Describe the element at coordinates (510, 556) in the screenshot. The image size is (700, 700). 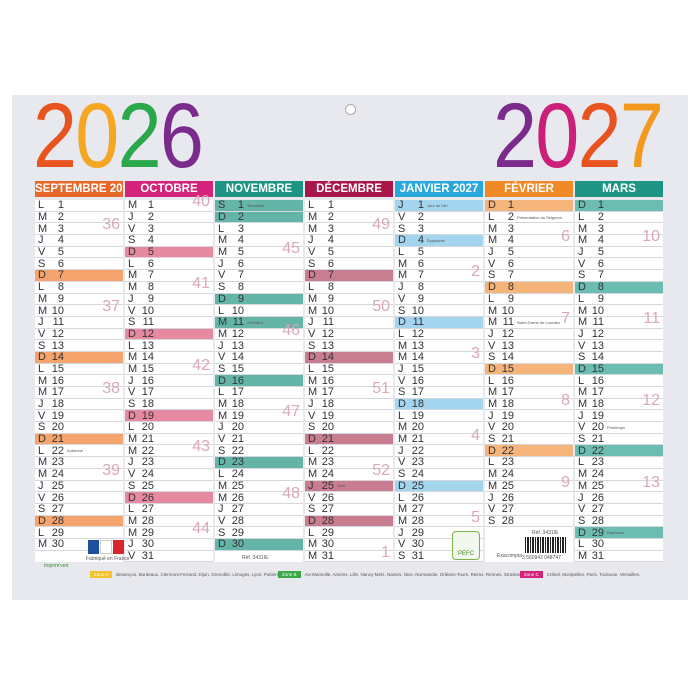
I see `brand-logo: Exacompta` at that location.